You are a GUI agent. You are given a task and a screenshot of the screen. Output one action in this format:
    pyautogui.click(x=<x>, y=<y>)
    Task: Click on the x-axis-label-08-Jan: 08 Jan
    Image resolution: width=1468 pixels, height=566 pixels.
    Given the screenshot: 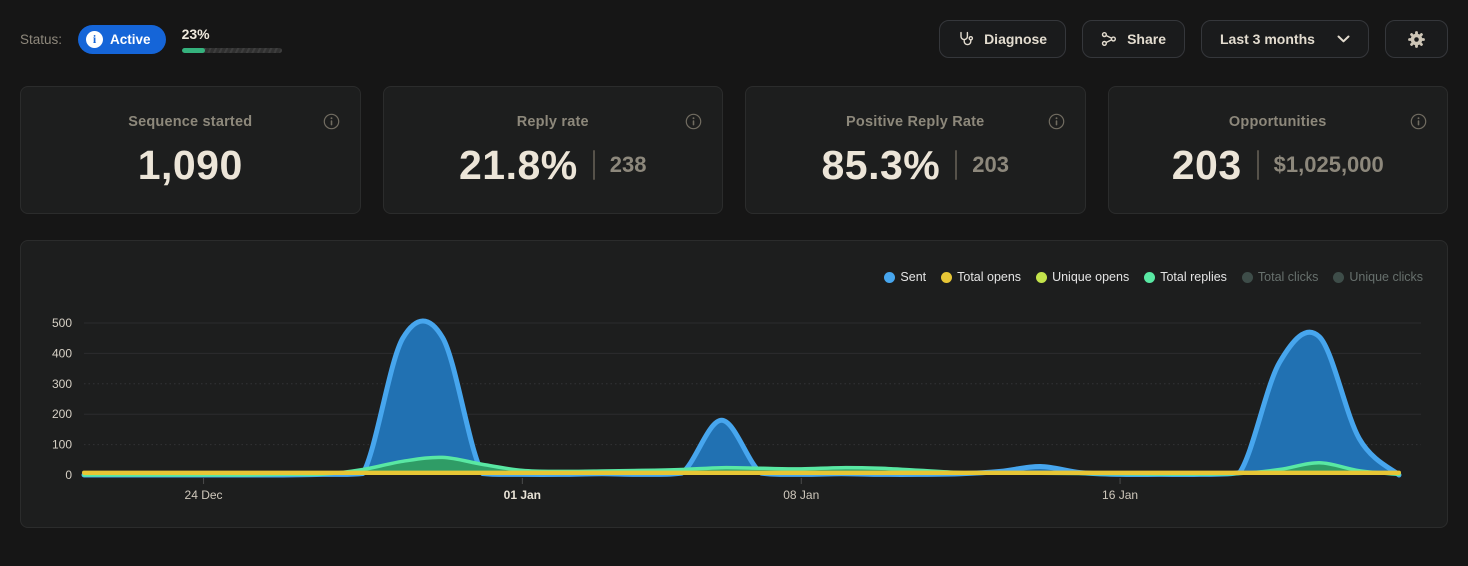 What is the action you would take?
    pyautogui.click(x=801, y=495)
    